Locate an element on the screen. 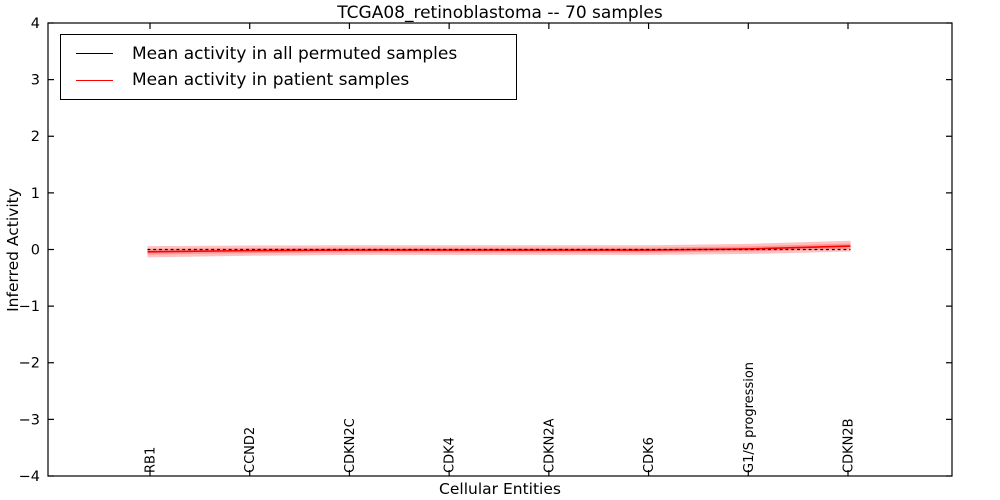 This screenshot has height=500, width=1000. legend-line-sample-black is located at coordinates (94, 54).